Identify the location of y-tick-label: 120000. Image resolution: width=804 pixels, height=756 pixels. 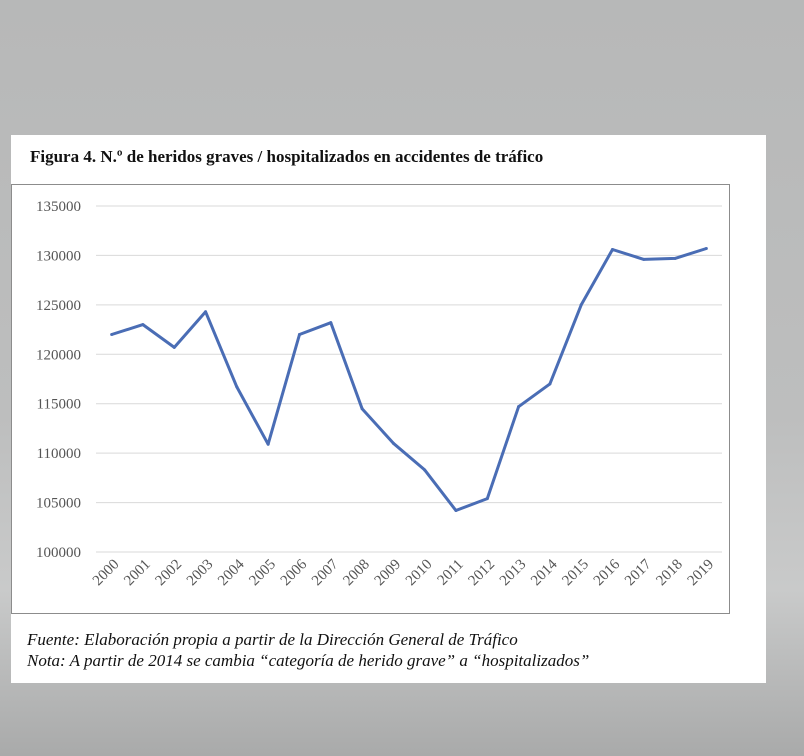
(58, 355).